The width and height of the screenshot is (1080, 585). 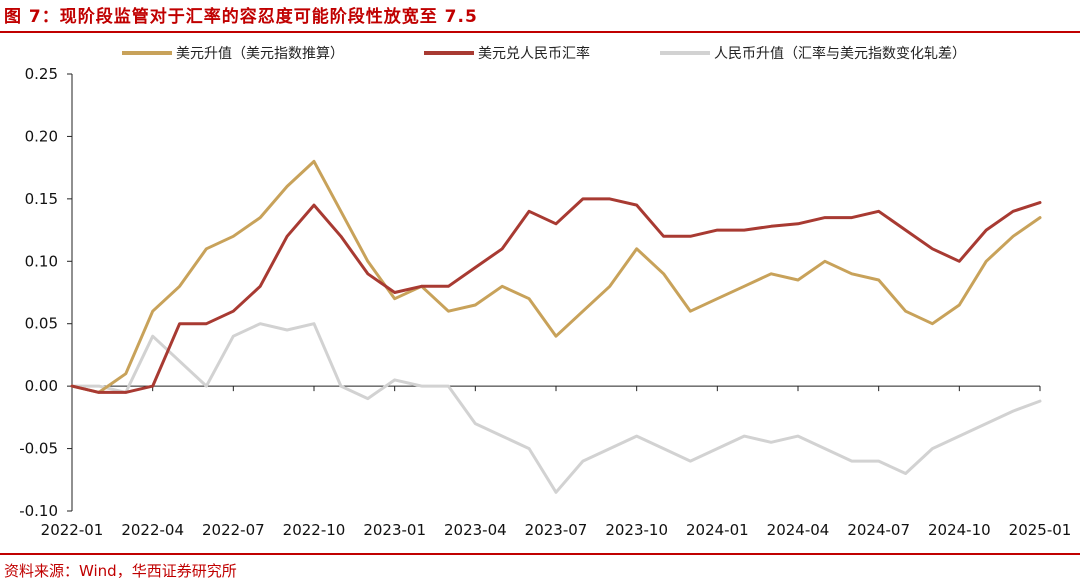 I want to click on y-axis: 0.25 0.20 0.15 0.10 0.05 0.00 -0.05 -0.10, so click(x=46, y=292).